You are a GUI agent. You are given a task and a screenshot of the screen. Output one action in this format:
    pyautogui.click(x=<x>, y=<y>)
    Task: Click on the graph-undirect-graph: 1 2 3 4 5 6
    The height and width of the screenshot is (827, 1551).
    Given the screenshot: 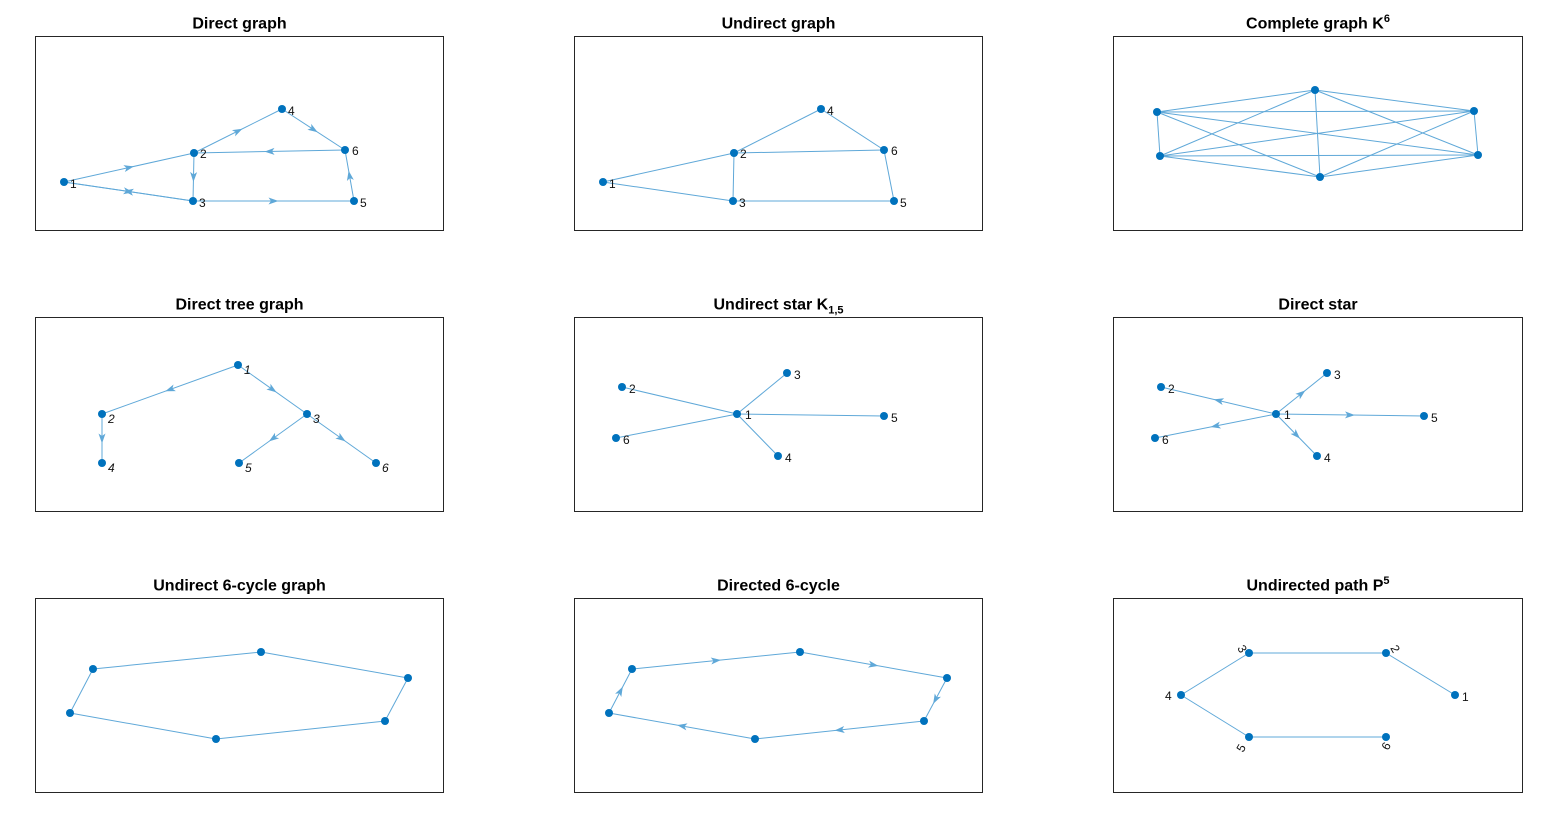 What is the action you would take?
    pyautogui.click(x=753, y=157)
    